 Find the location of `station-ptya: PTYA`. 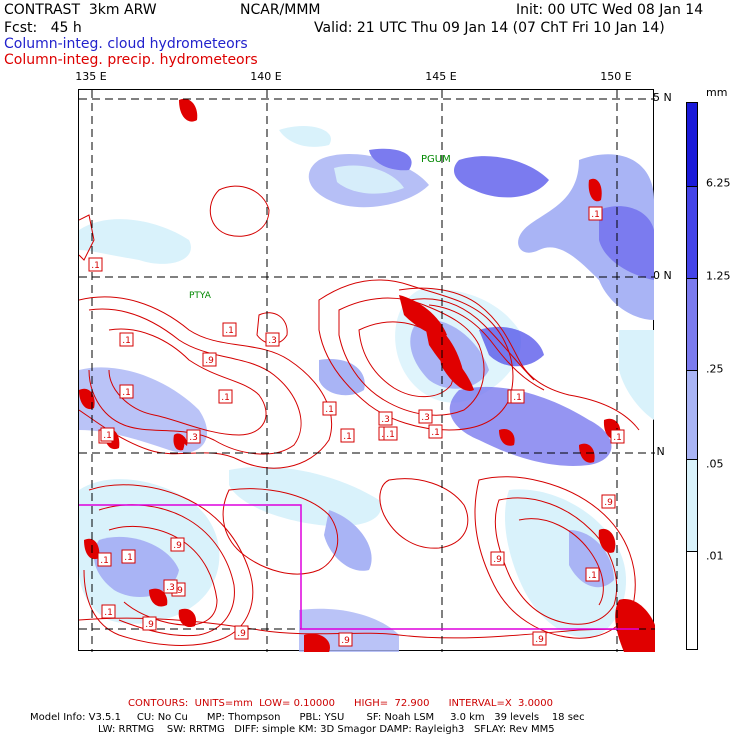

station-ptya: PTYA is located at coordinates (200, 296).